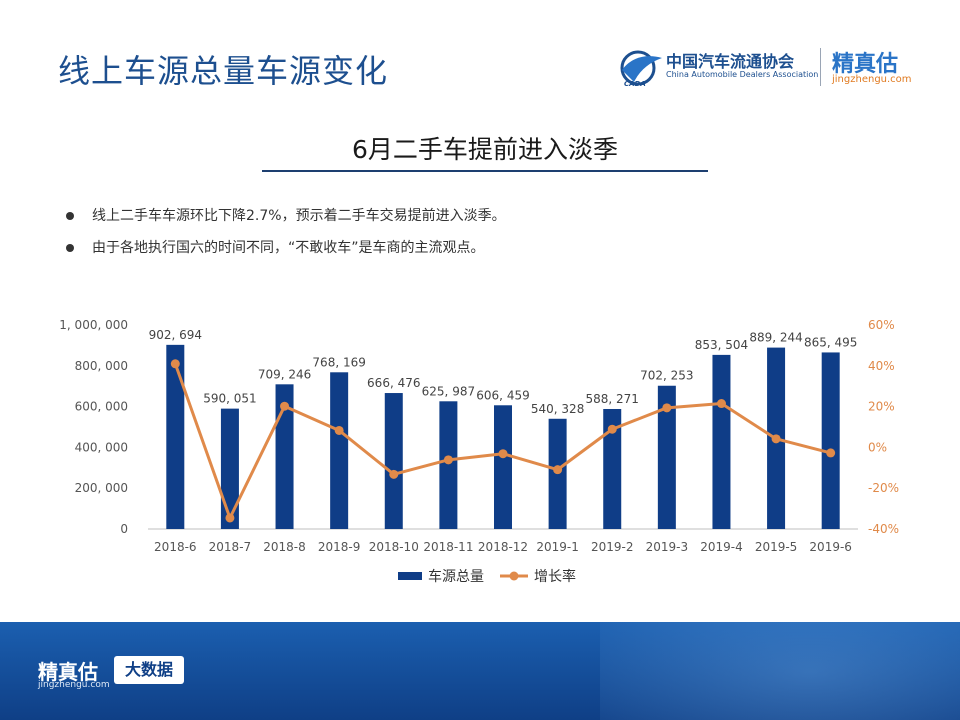  Describe the element at coordinates (776, 547) in the screenshot. I see `x-axis-tick-label: 2019-5` at that location.